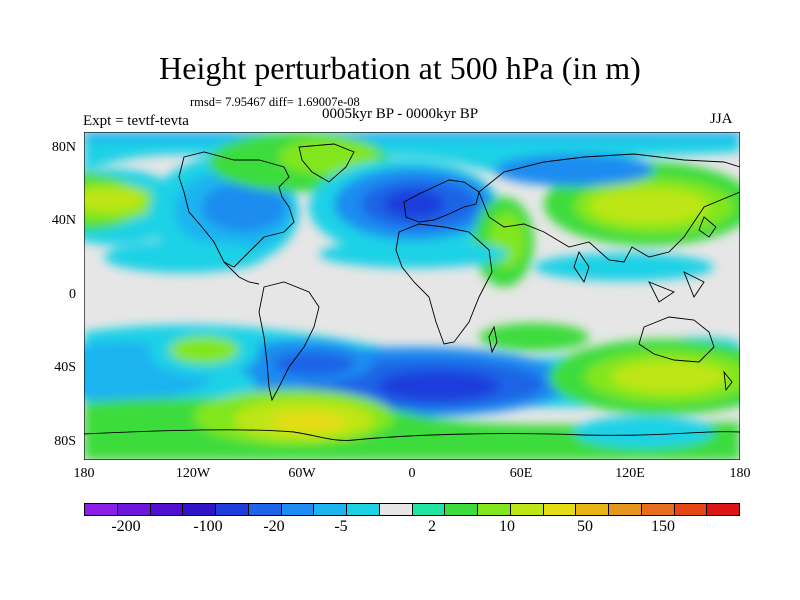  Describe the element at coordinates (412, 473) in the screenshot. I see `lon-label: 0` at that location.